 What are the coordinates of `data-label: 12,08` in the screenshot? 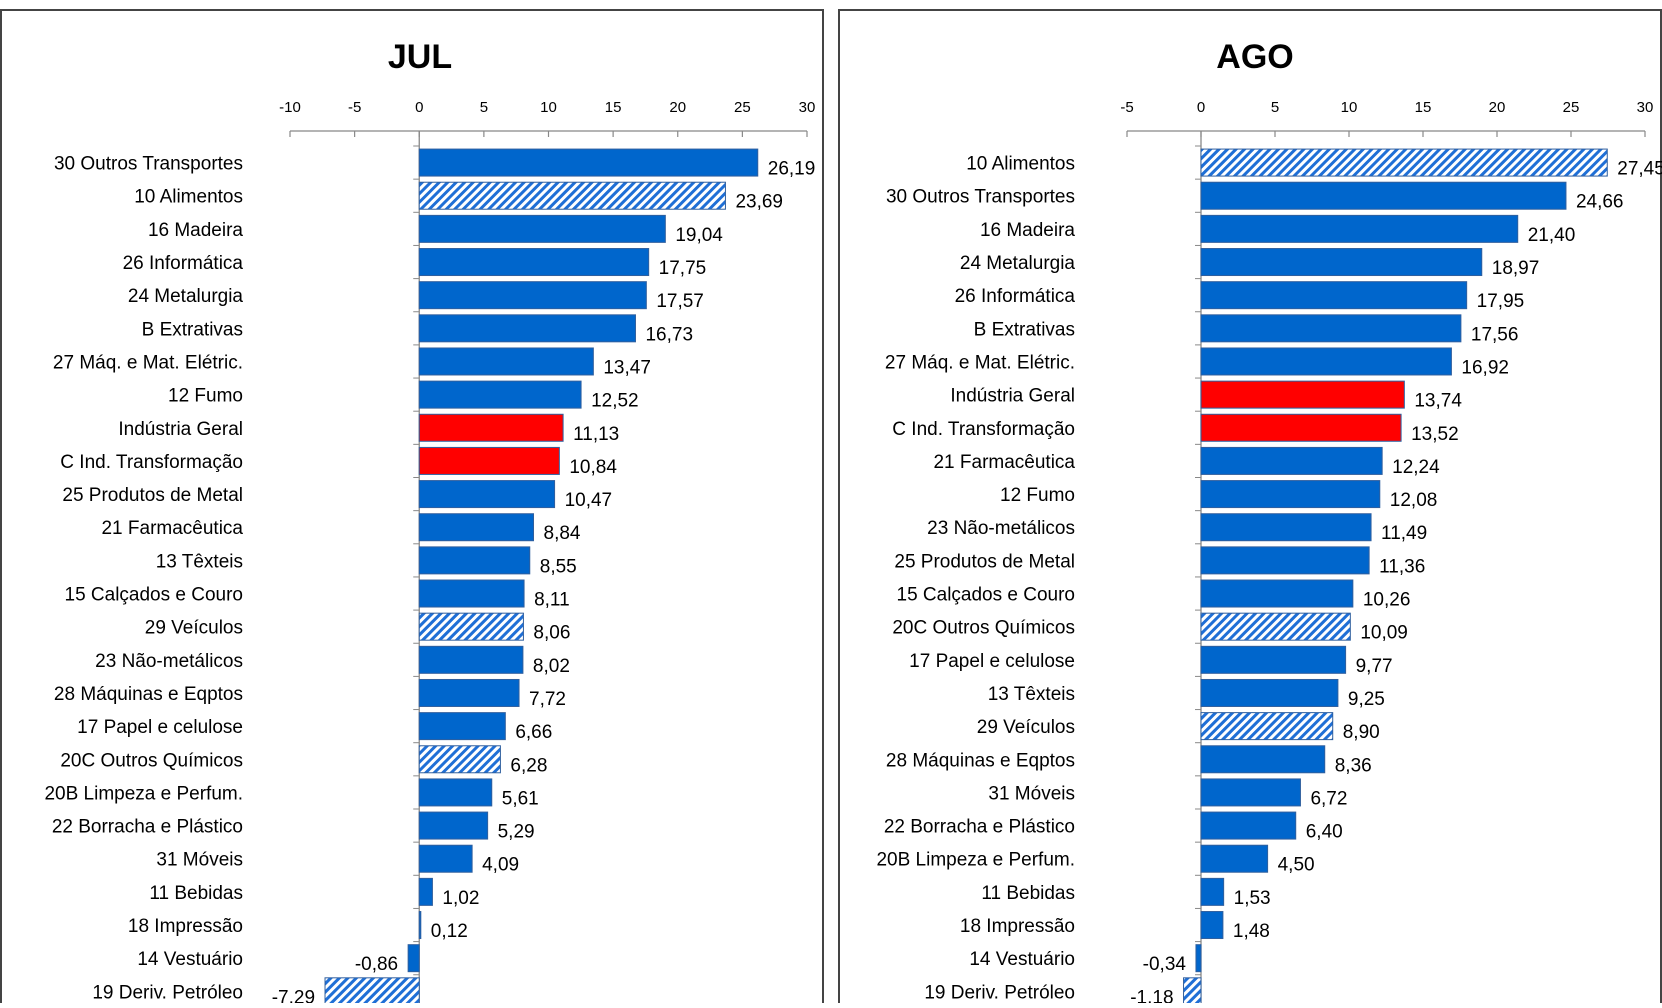 It's located at (1414, 500).